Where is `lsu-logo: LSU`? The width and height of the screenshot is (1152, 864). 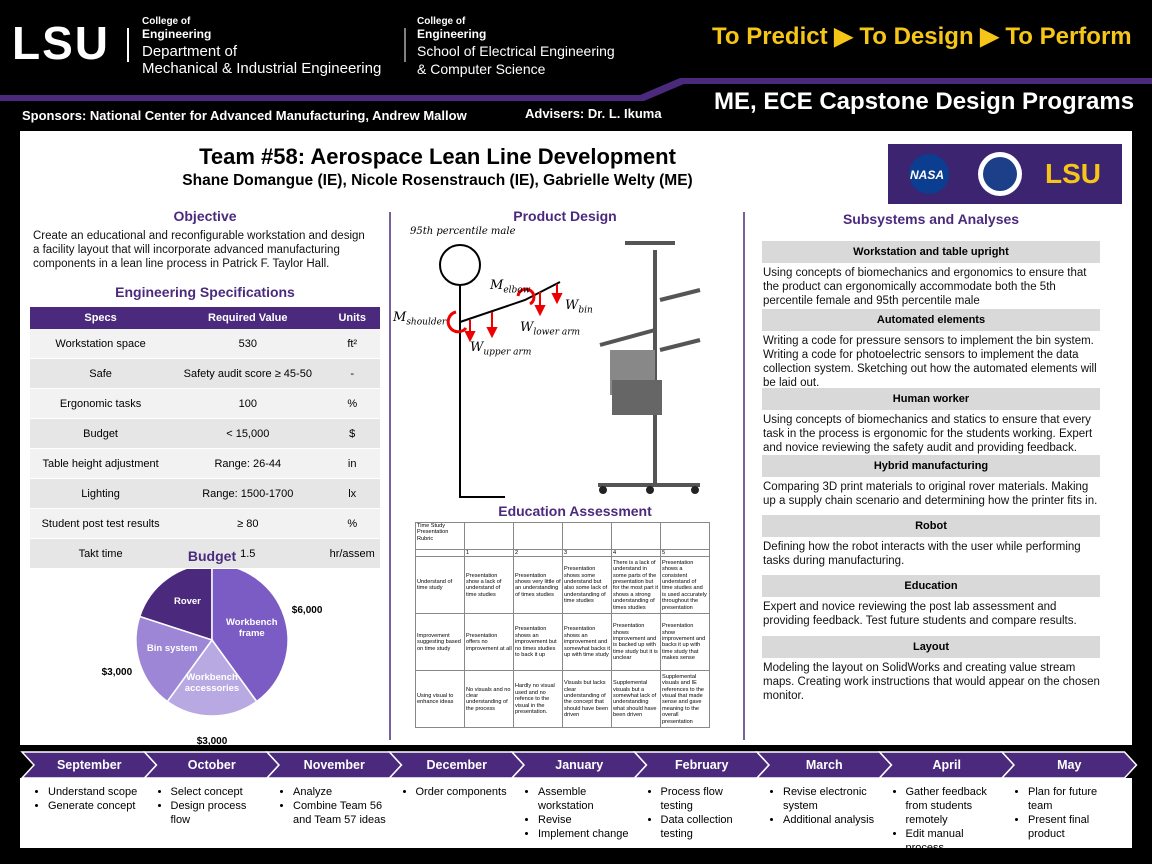 lsu-logo: LSU is located at coordinates (61, 43).